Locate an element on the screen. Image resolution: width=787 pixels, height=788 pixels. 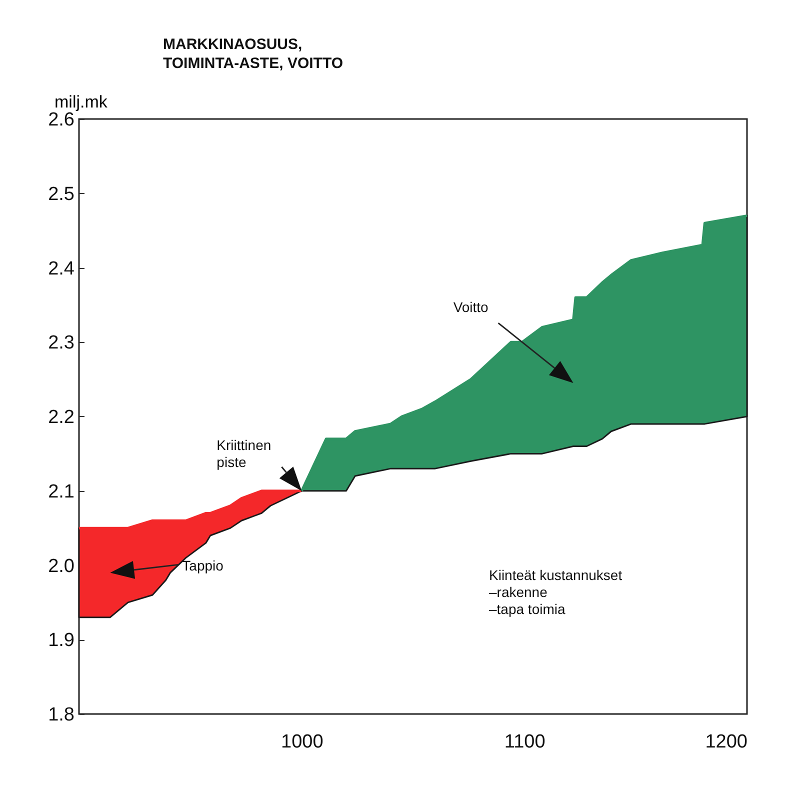
y-tick-label: 2.5 is located at coordinates (61, 194).